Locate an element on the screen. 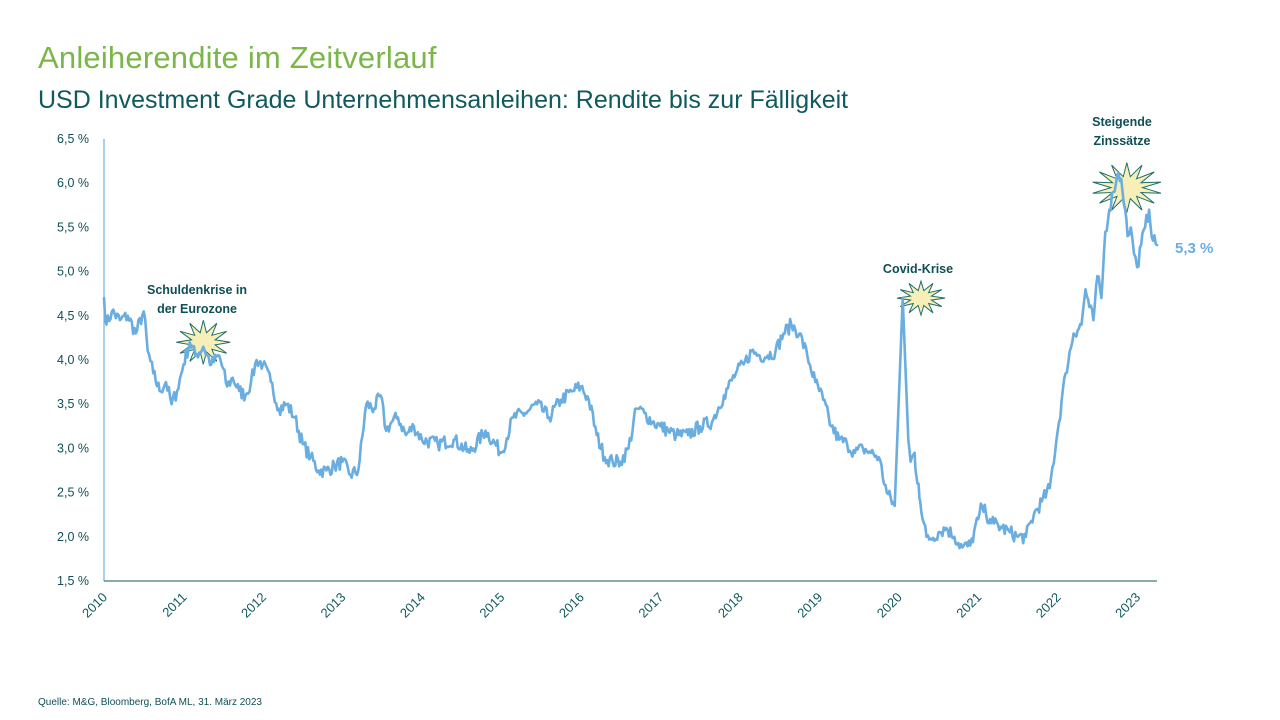 This screenshot has height=720, width=1280. x-tick-label: 2017 is located at coordinates (650, 605).